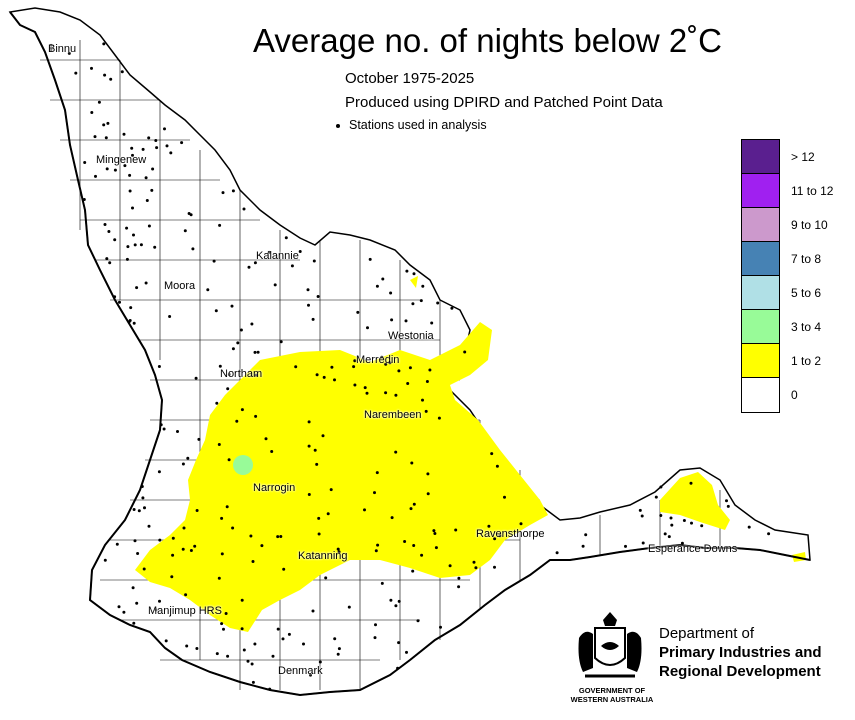  I want to click on government-label: GOVERNMENT OF WESTERN AUSTRALIA, so click(612, 695).